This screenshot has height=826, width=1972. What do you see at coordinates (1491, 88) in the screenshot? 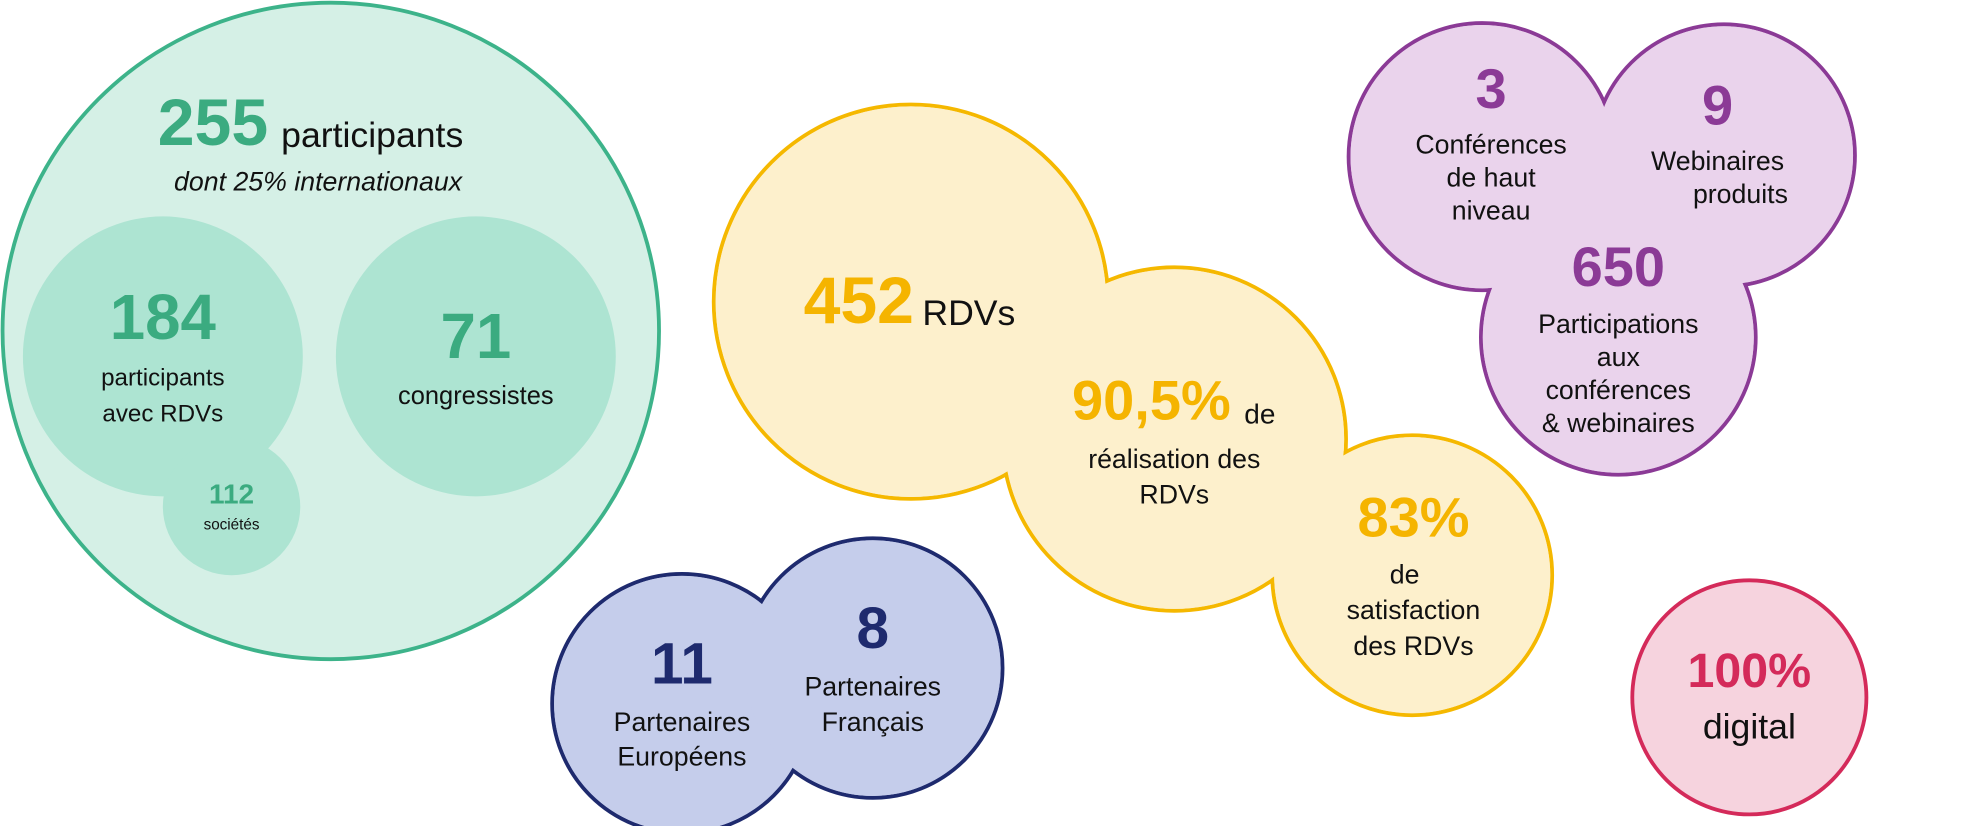
I see `stat-number: 3` at bounding box center [1491, 88].